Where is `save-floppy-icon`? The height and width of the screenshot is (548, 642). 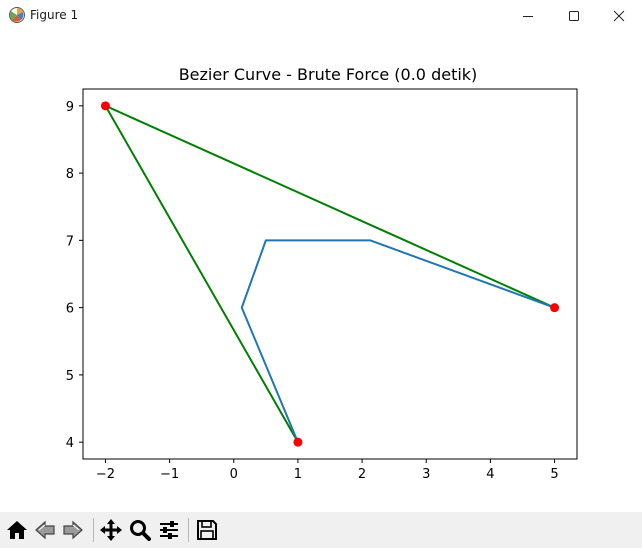 save-floppy-icon is located at coordinates (207, 530).